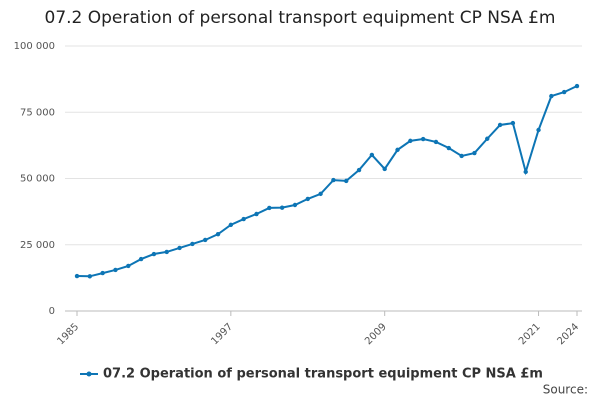 This screenshot has width=600, height=400. Describe the element at coordinates (89, 374) in the screenshot. I see `legend-symbol-dot` at that location.